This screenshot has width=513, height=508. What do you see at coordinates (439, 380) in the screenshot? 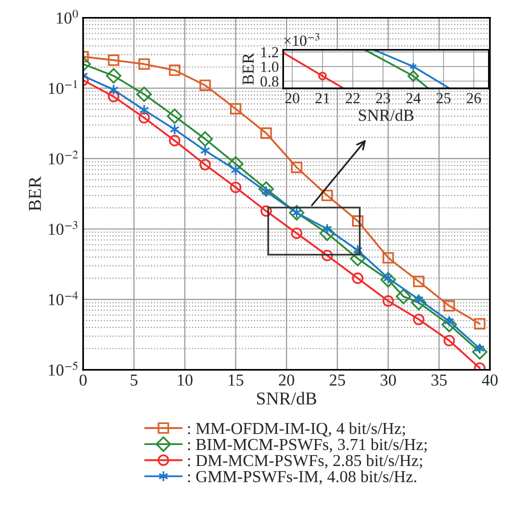
I see `x-tick-label: 35` at bounding box center [439, 380].